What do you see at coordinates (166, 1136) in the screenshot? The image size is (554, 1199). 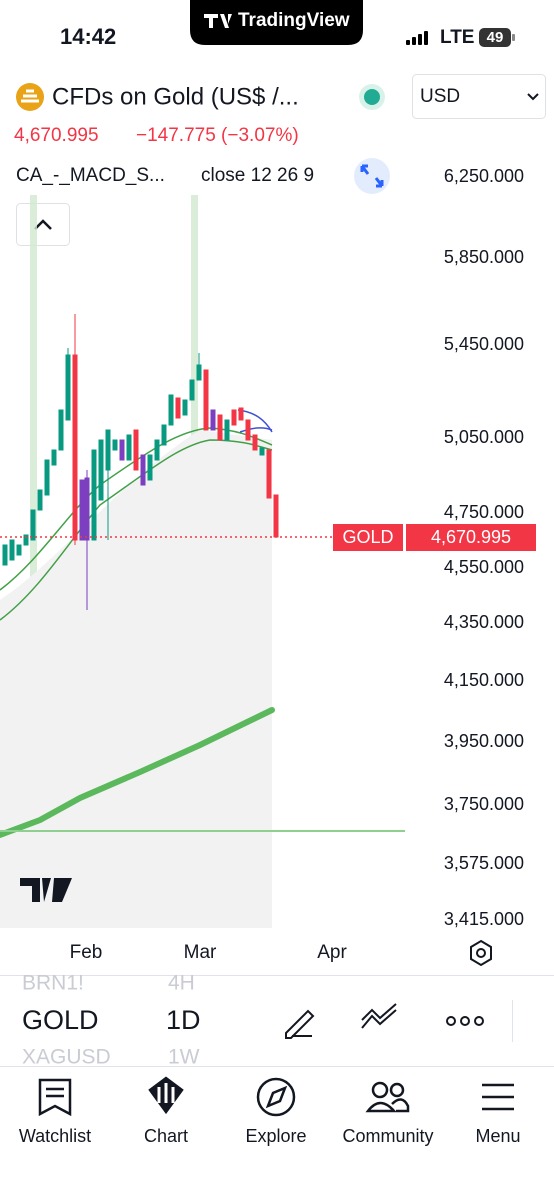 I see `nav-item: Chart` at bounding box center [166, 1136].